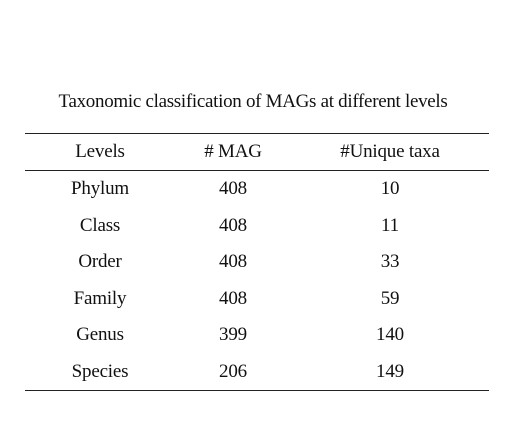 This screenshot has height=426, width=506. Describe the element at coordinates (100, 189) in the screenshot. I see `cell-level: Phylum` at that location.